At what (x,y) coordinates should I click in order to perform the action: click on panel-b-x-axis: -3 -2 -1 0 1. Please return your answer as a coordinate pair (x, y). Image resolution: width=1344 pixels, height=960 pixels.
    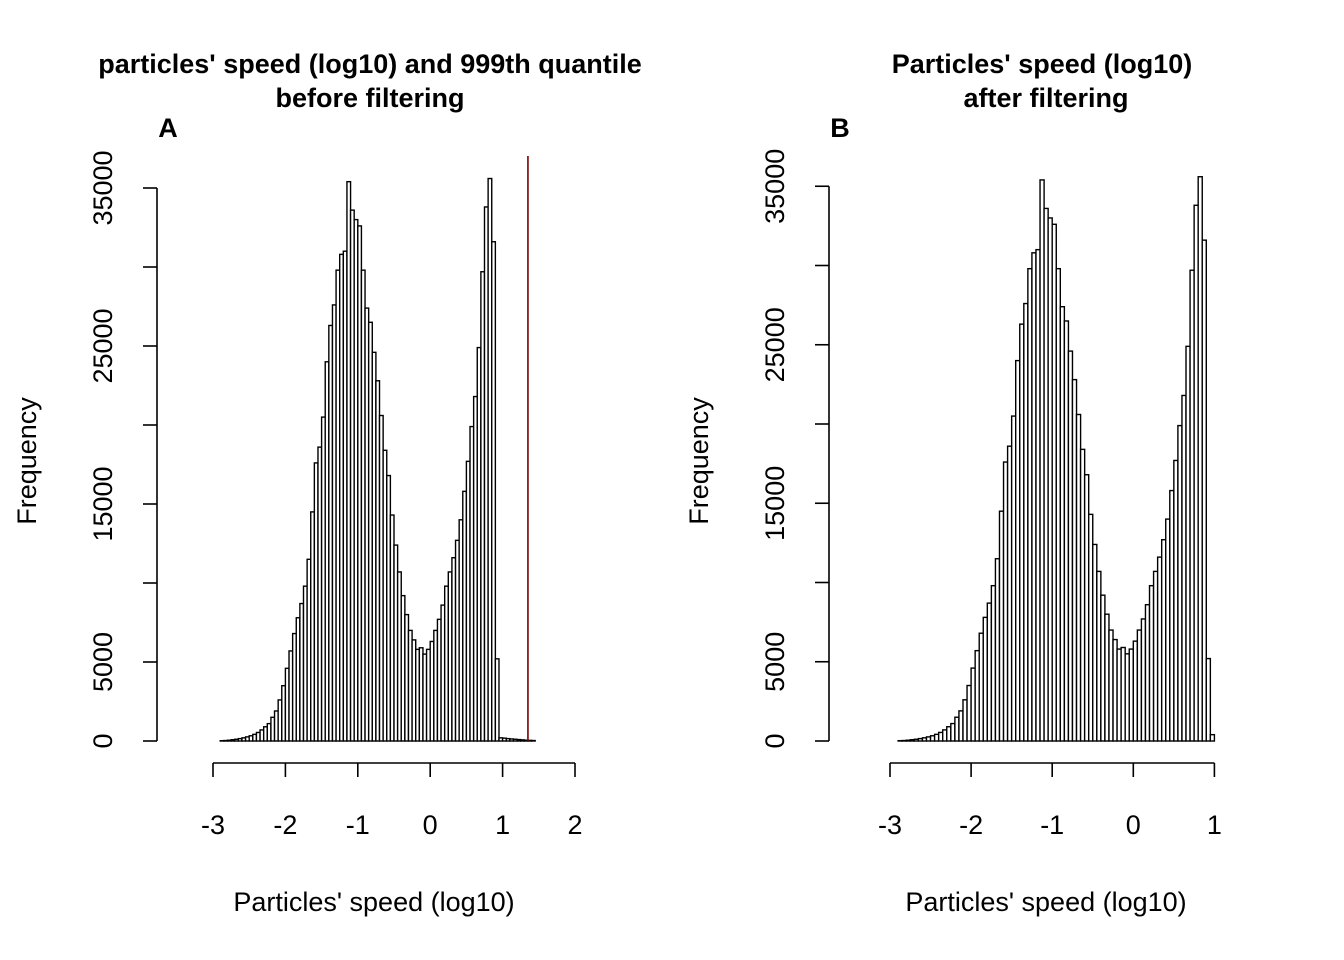
    Looking at the image, I should click on (1050, 801).